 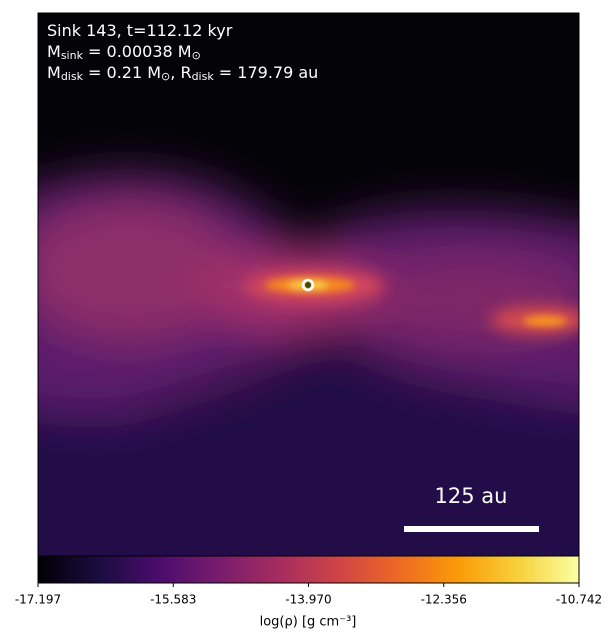 What do you see at coordinates (308, 622) in the screenshot?
I see `colorbar-label: log(ρ) [g cm⁻³]` at bounding box center [308, 622].